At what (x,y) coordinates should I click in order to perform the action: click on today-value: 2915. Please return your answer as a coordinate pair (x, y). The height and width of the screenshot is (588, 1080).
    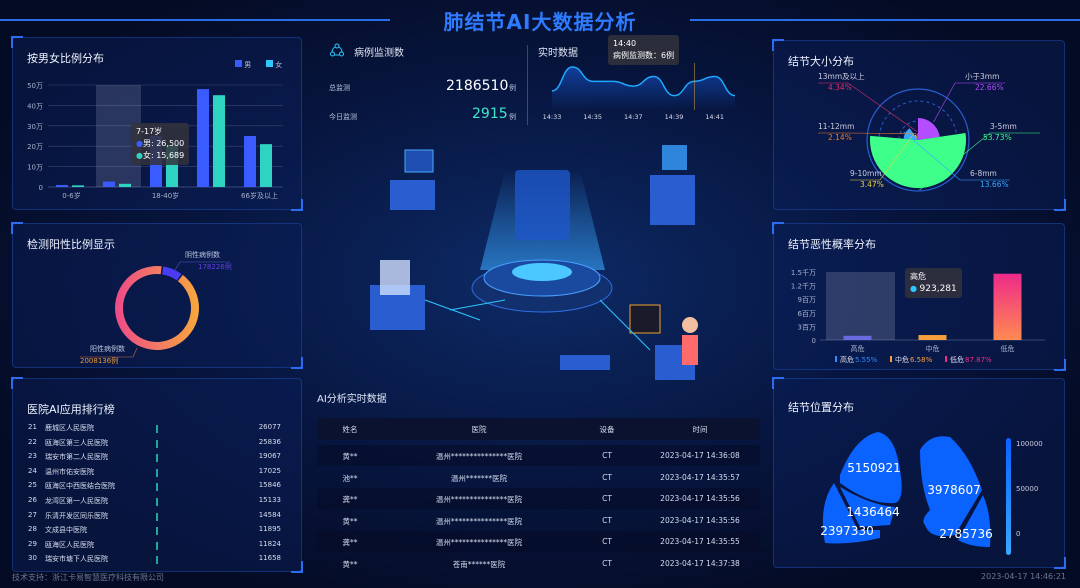
    Looking at the image, I should click on (490, 114).